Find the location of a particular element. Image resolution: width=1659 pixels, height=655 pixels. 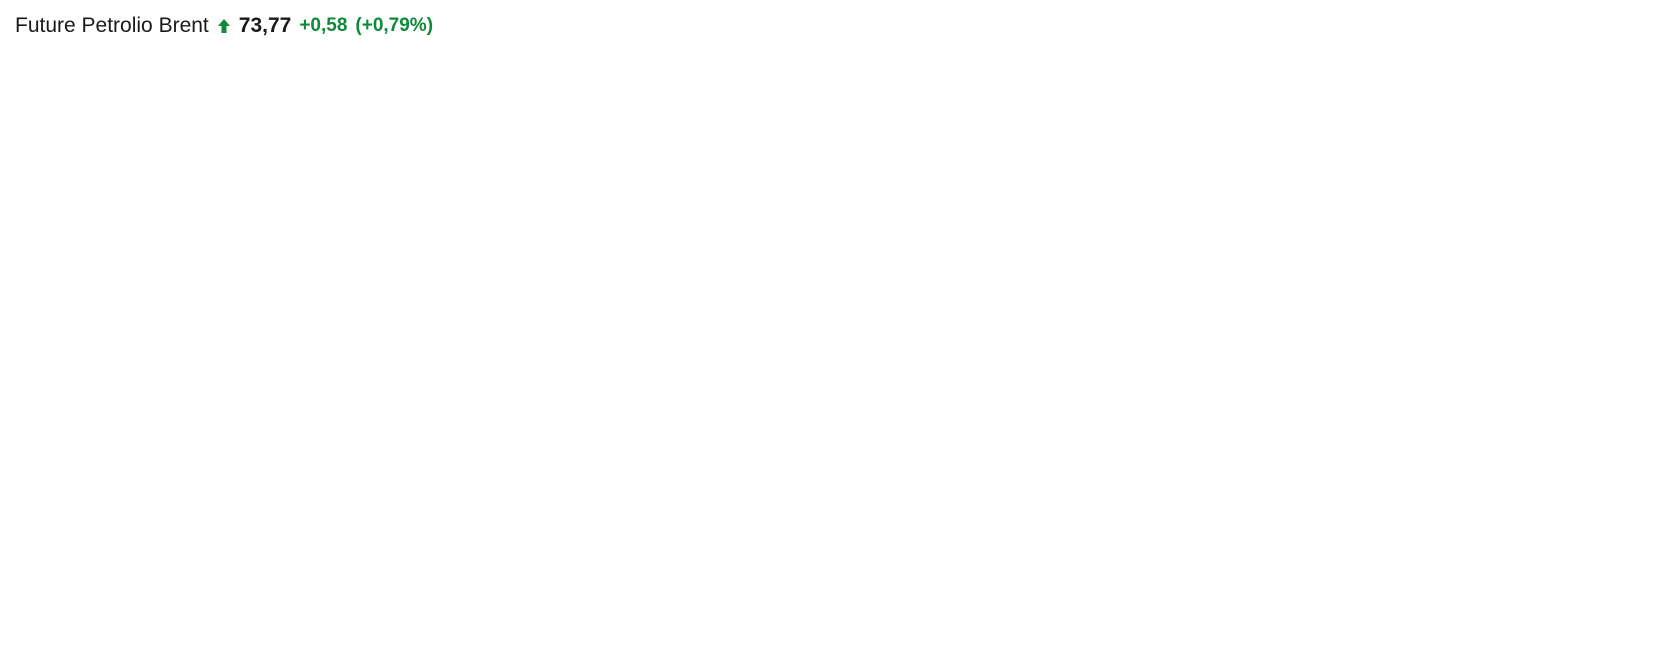

x-tick-label: ott '24 is located at coordinates (932, 570).